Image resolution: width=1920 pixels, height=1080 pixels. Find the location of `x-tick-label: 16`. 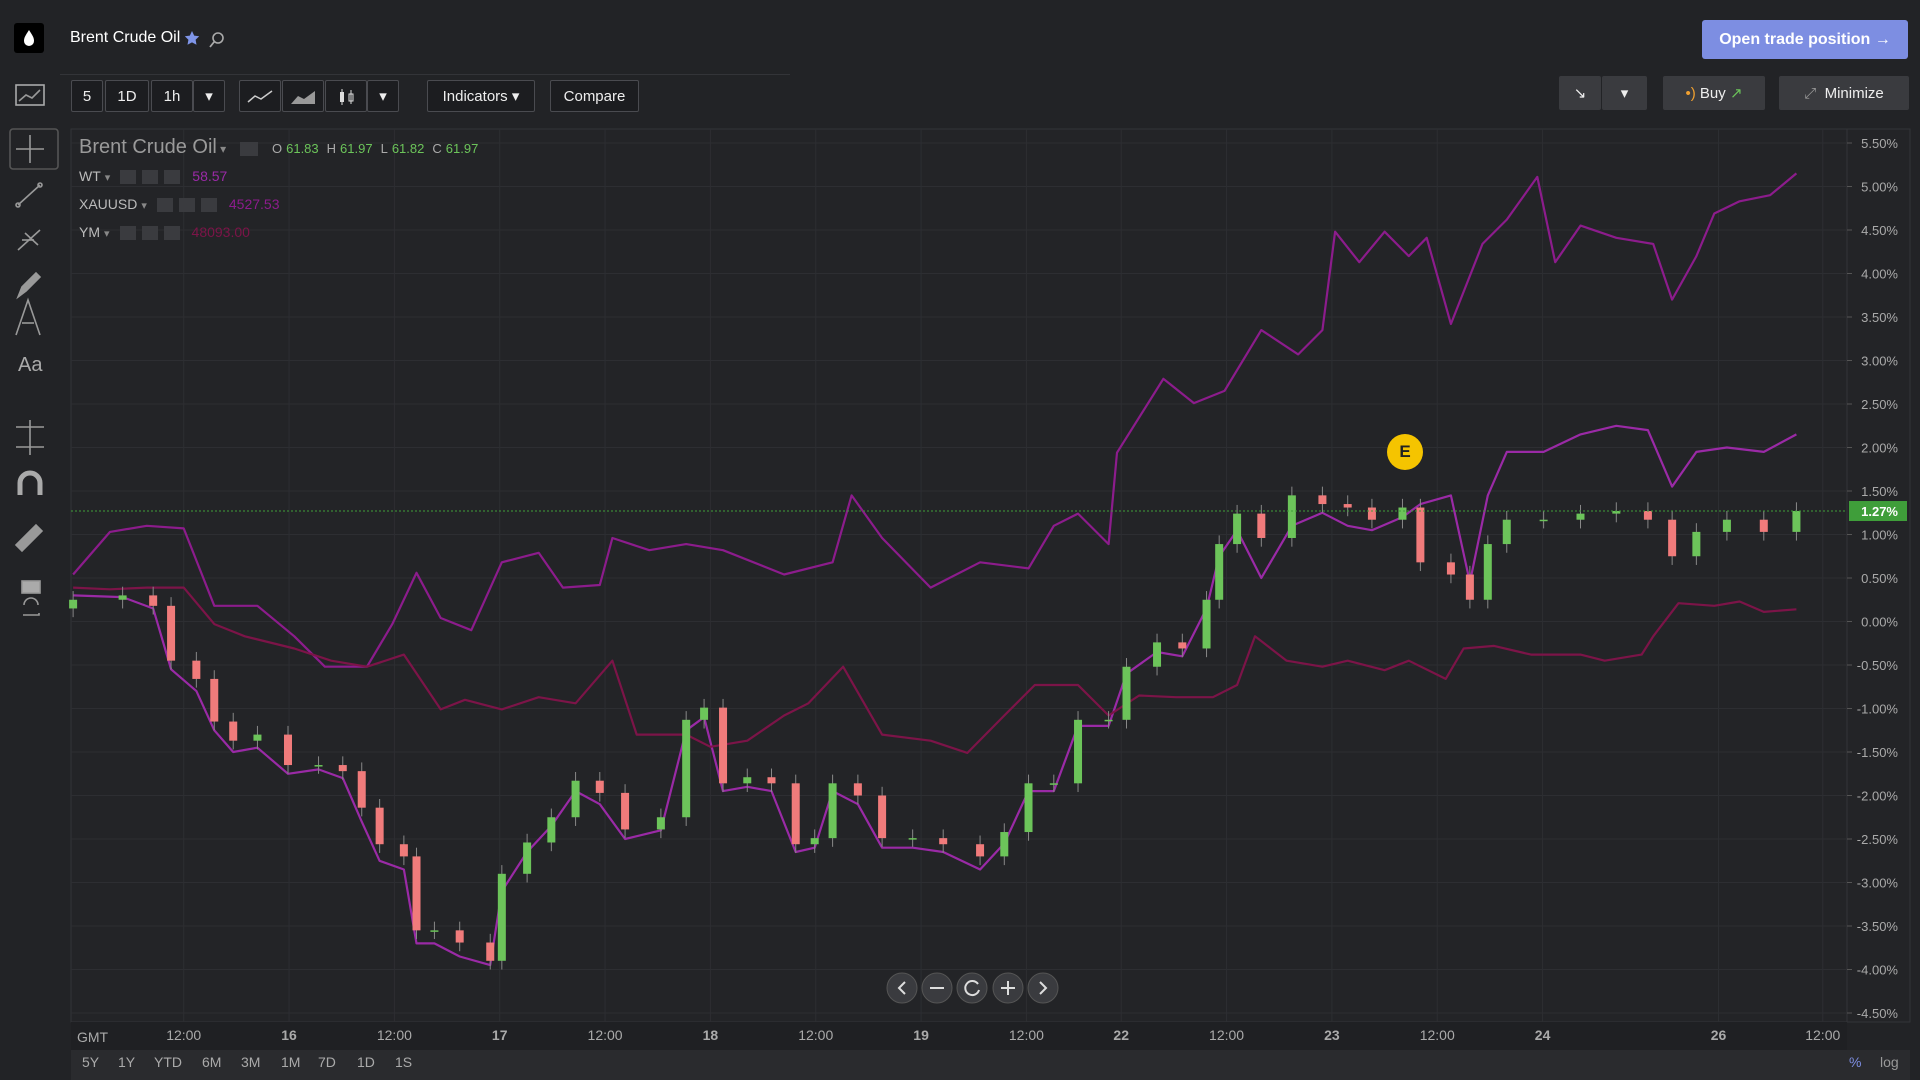

x-tick-label: 16 is located at coordinates (289, 1035).